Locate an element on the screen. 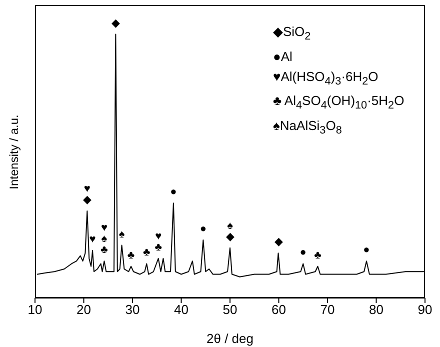  y-axis-title: Intensity / a.u. is located at coordinates (14, 151).